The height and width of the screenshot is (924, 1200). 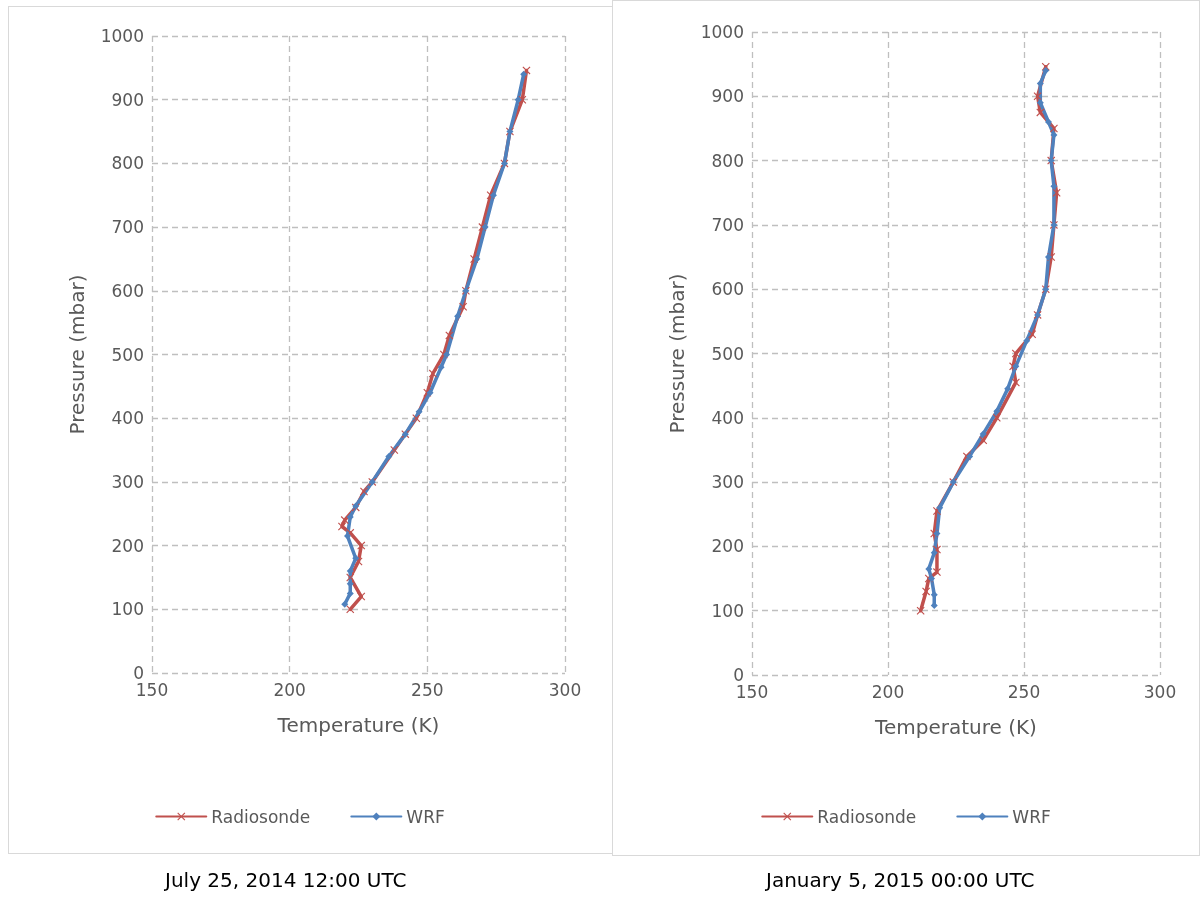 What do you see at coordinates (285, 880) in the screenshot?
I see `text: July 25, 2014 12:00 UTC` at bounding box center [285, 880].